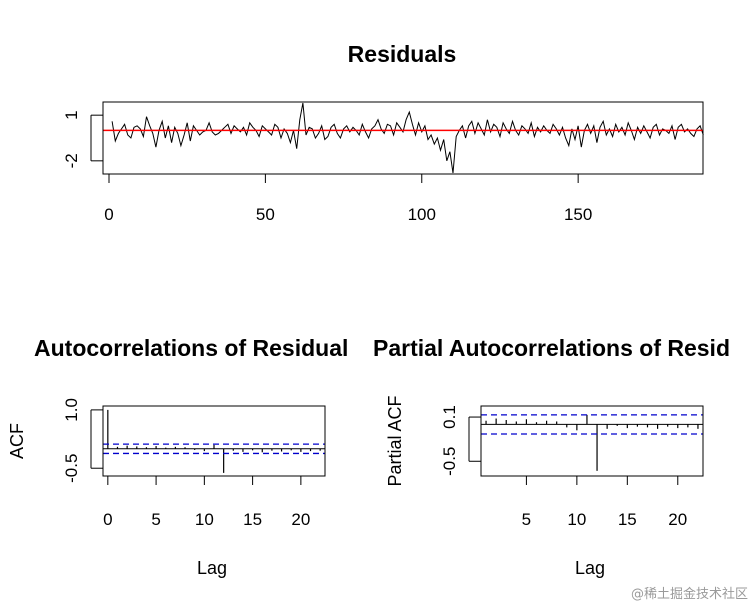 The height and width of the screenshot is (606, 756). Describe the element at coordinates (71, 410) in the screenshot. I see `y-tick-label: 1.0` at that location.